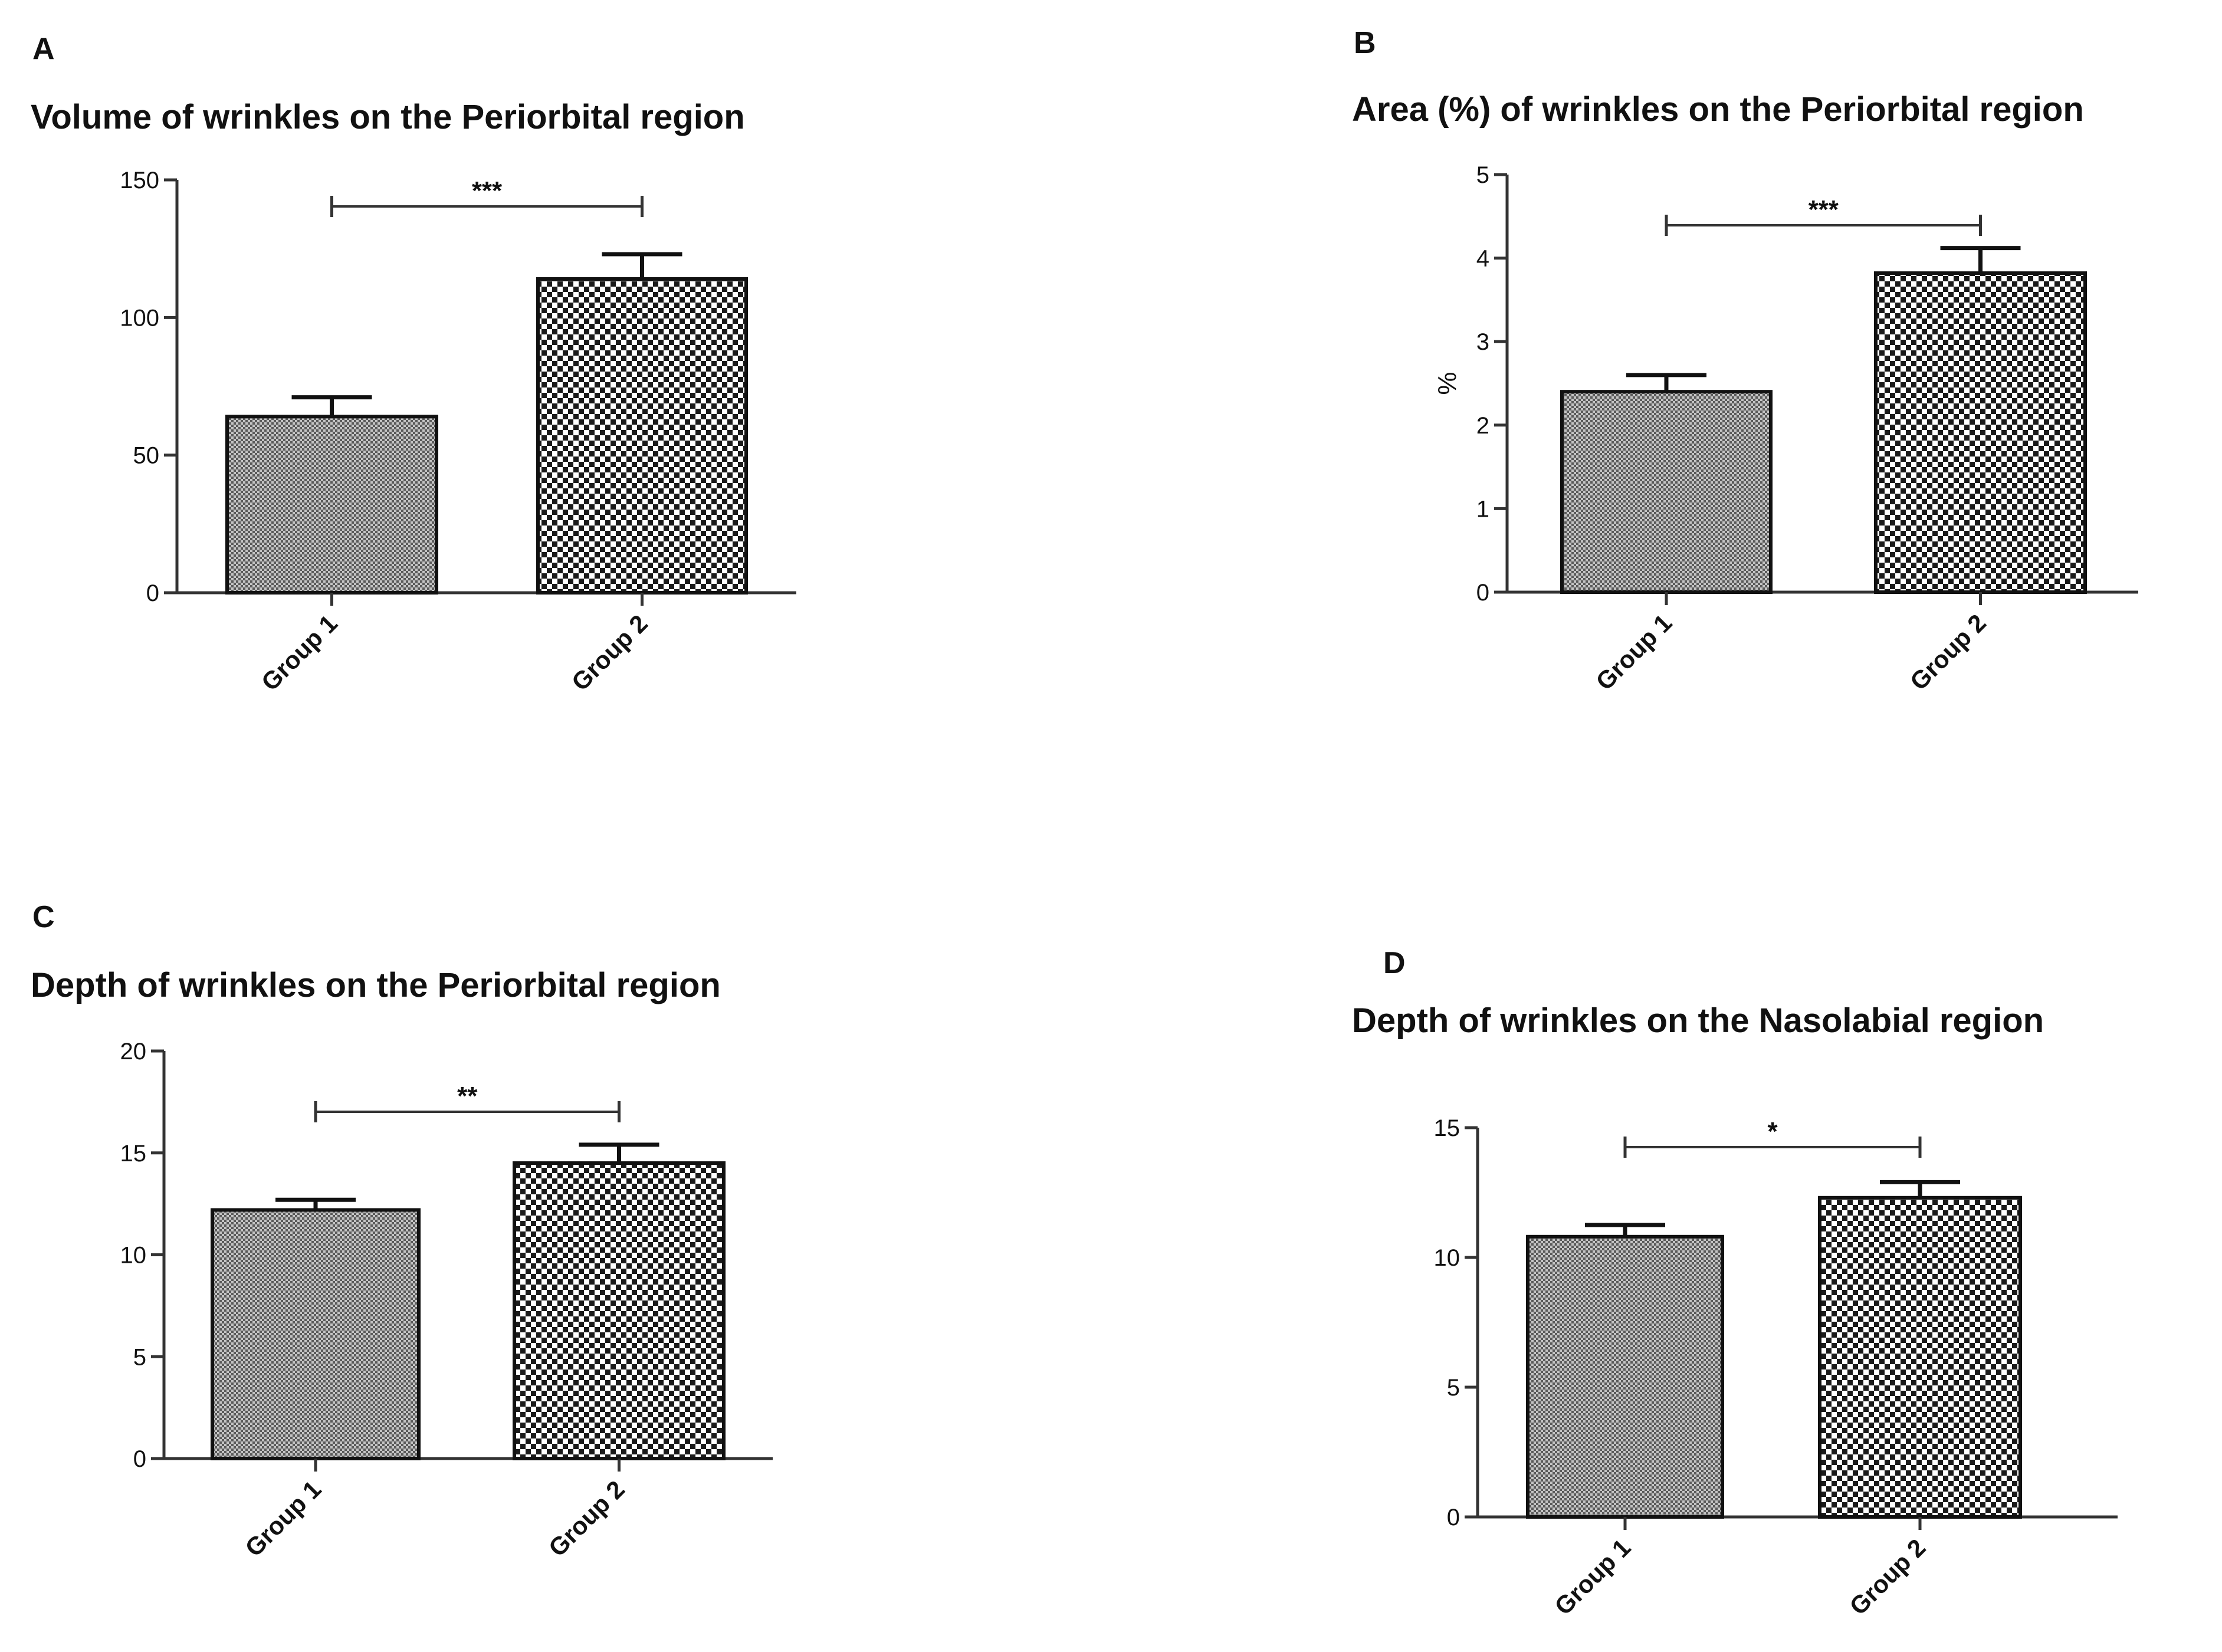 Image resolution: width=2222 pixels, height=1652 pixels. I want to click on significance-label: **, so click(467, 1096).